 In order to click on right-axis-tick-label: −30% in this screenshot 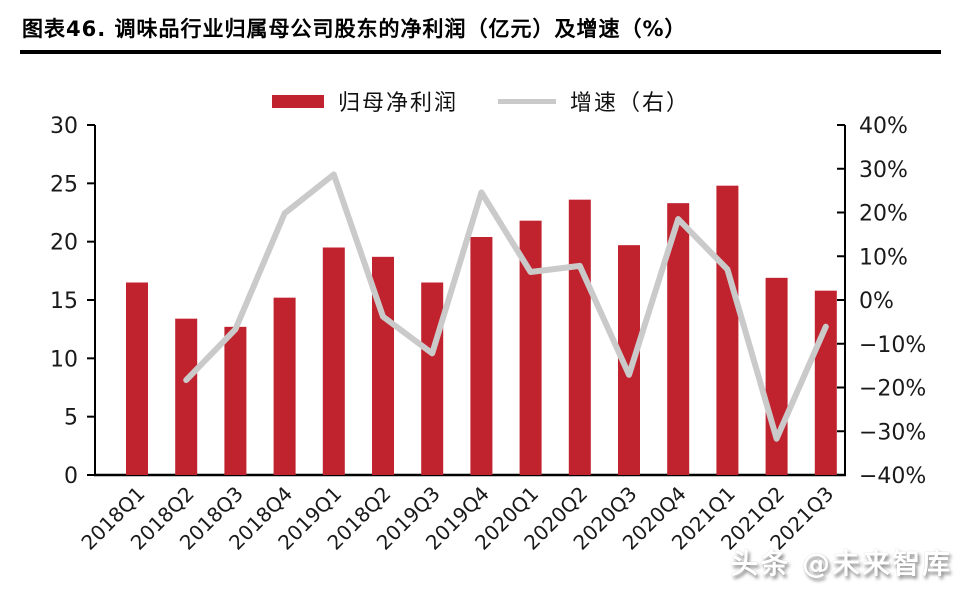, I will do `click(892, 432)`.